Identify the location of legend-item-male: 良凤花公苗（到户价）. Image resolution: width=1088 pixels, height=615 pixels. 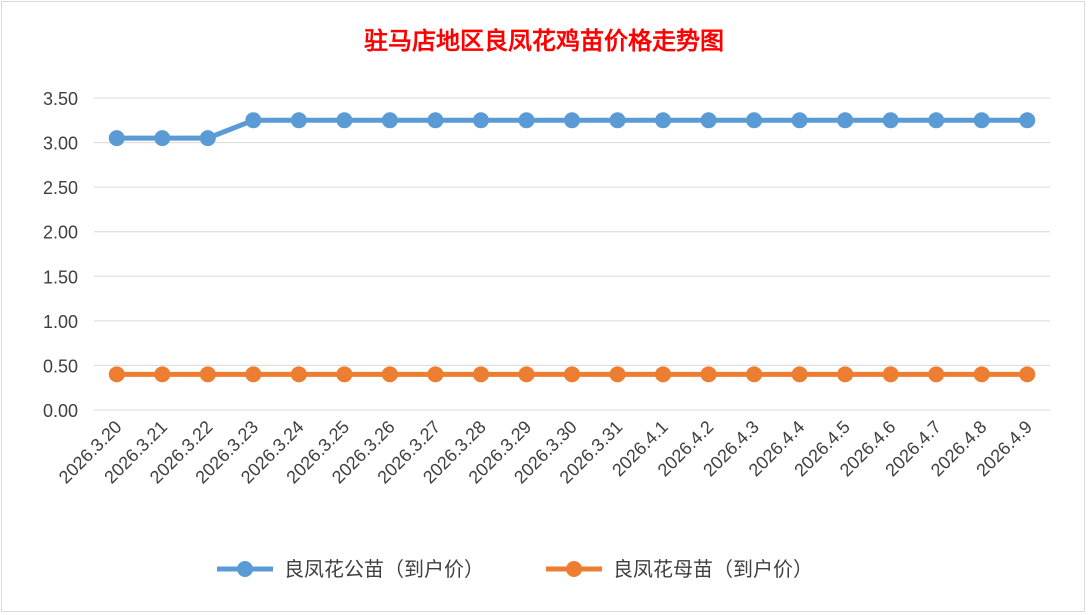
(350, 569).